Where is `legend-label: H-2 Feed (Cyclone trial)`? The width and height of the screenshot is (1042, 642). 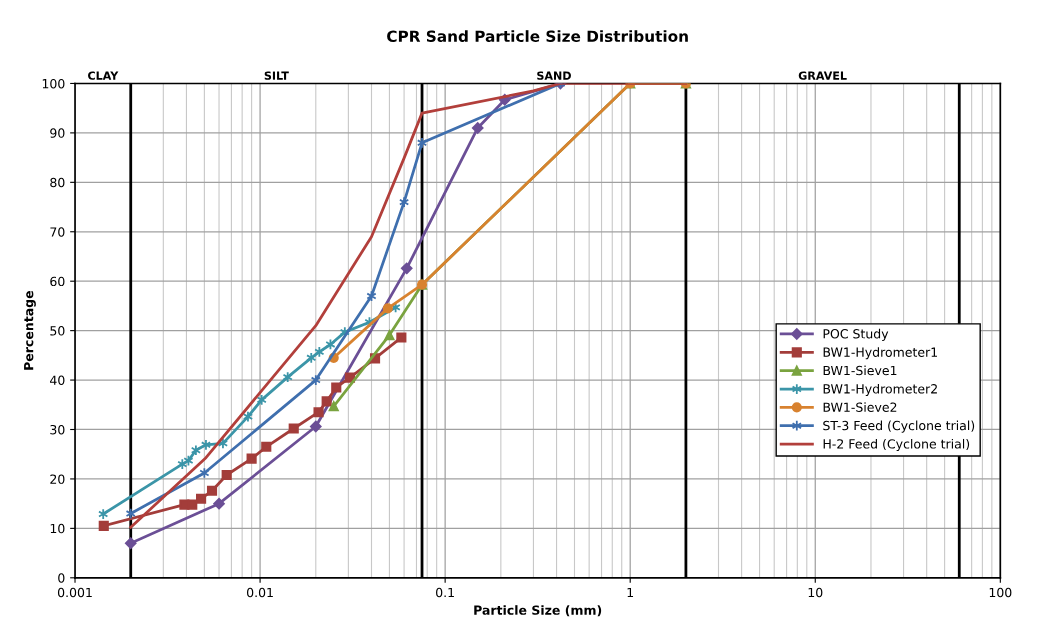 legend-label: H-2 Feed (Cyclone trial) is located at coordinates (896, 445).